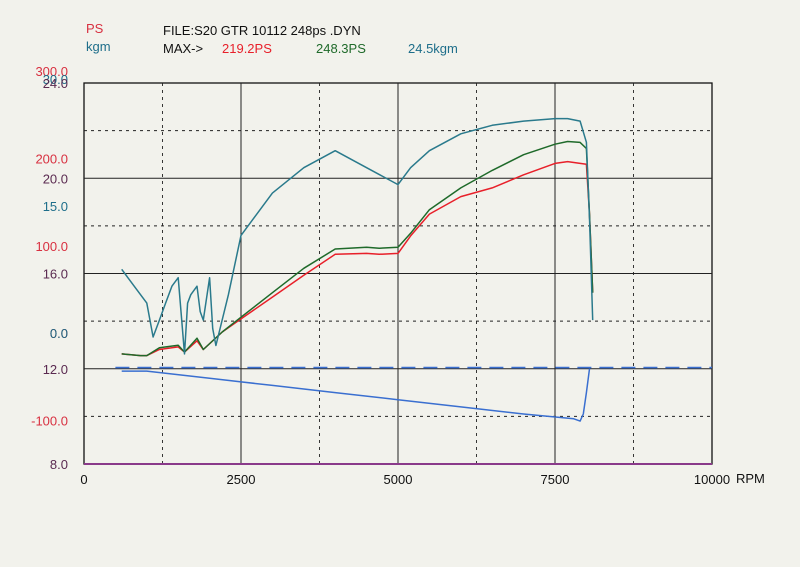 The image size is (800, 567). What do you see at coordinates (49, 421) in the screenshot?
I see `ps-tick-label: -100.0` at bounding box center [49, 421].